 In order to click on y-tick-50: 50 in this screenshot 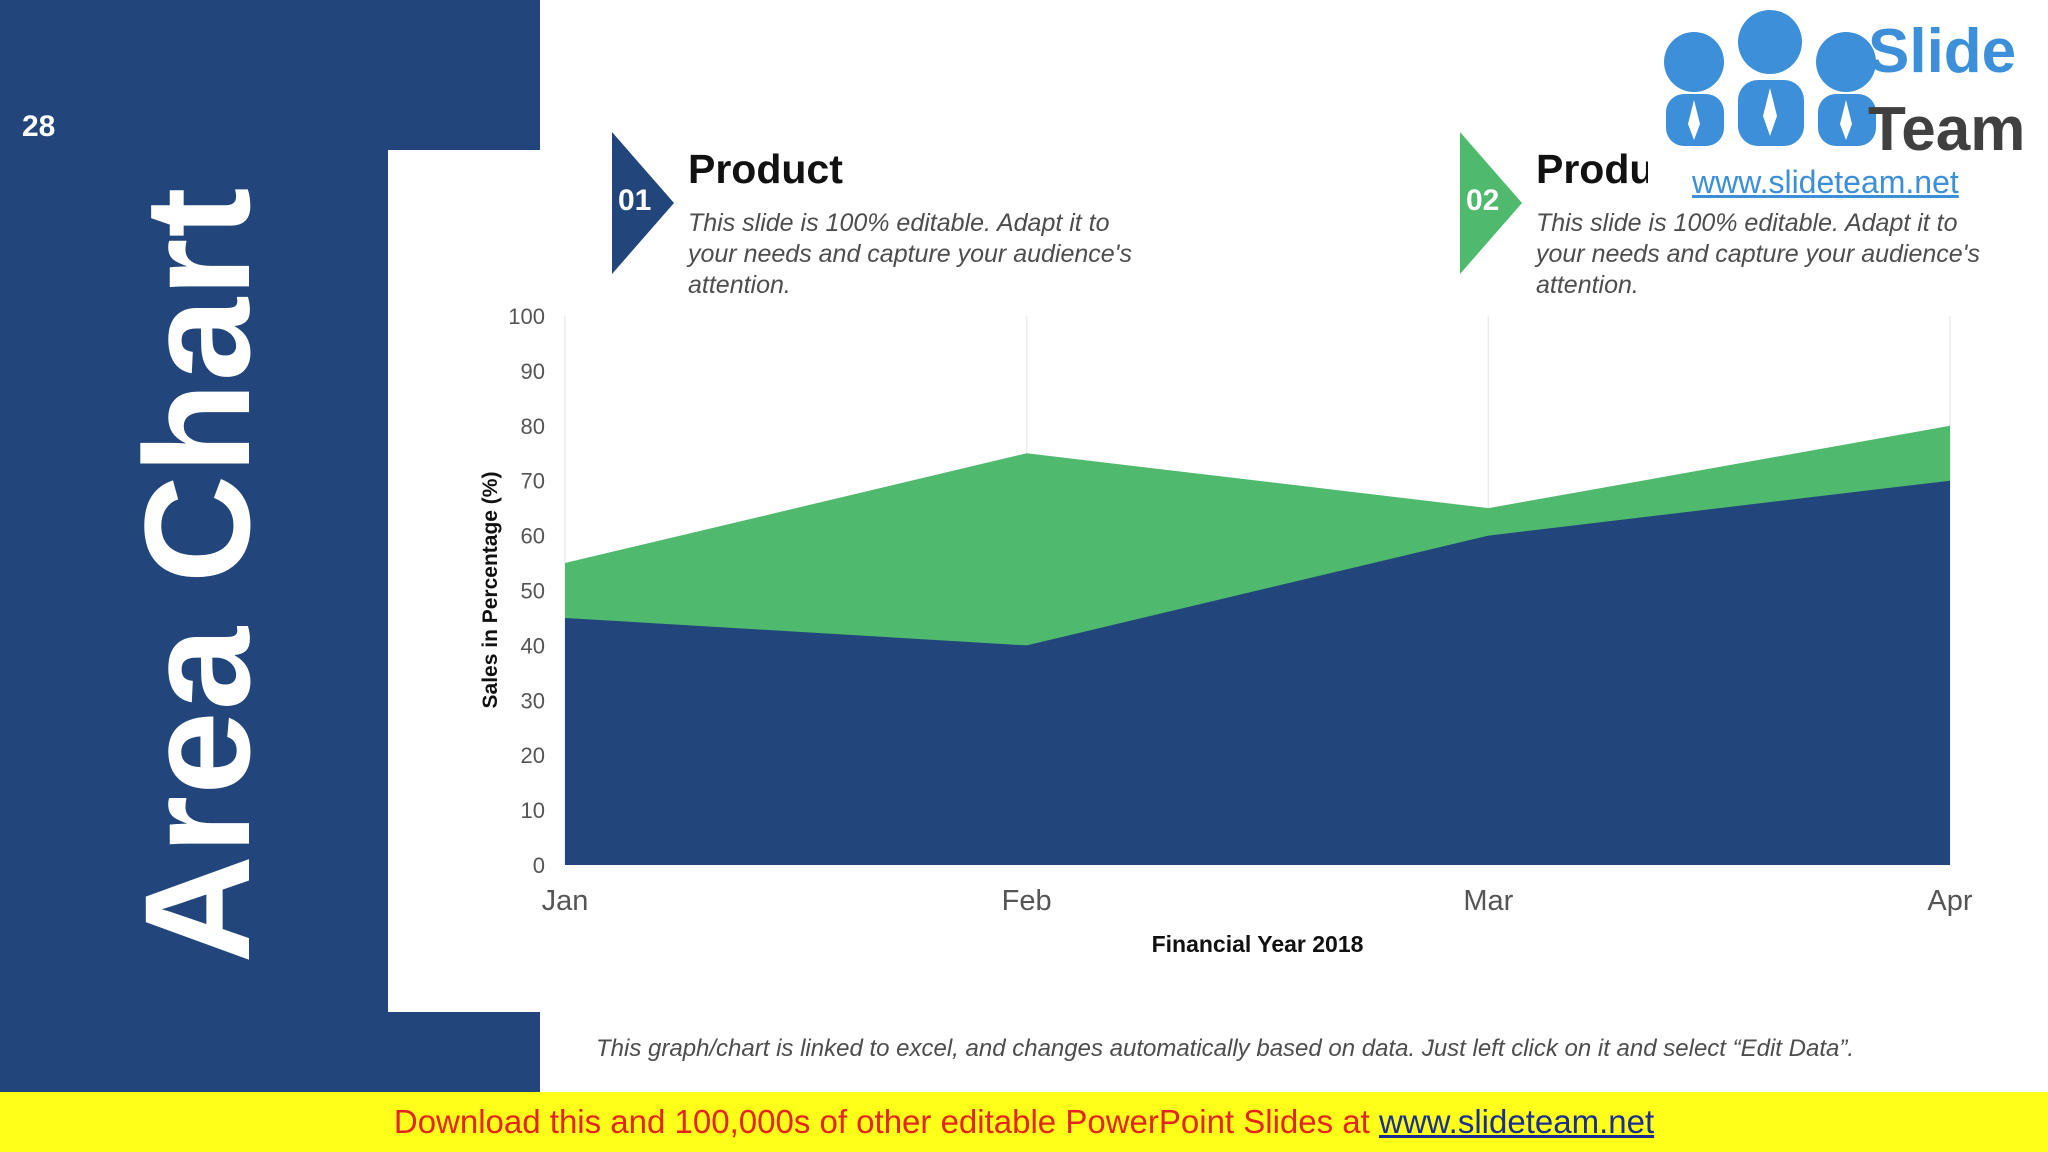, I will do `click(533, 591)`.